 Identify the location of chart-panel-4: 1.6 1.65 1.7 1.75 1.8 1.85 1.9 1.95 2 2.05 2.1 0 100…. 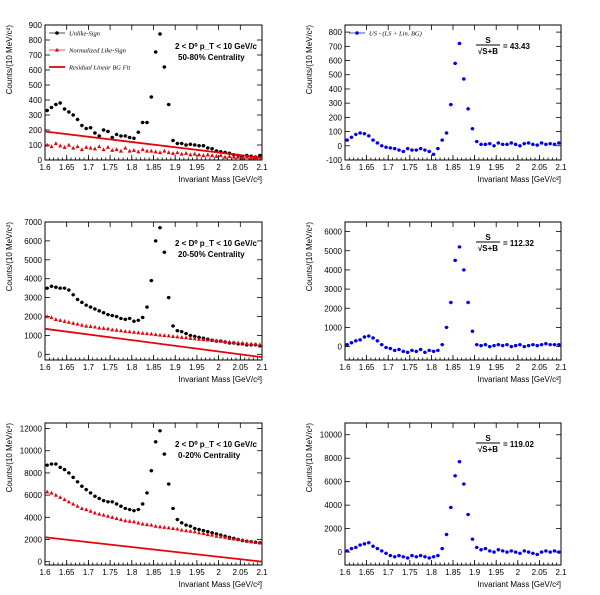
(436, 302).